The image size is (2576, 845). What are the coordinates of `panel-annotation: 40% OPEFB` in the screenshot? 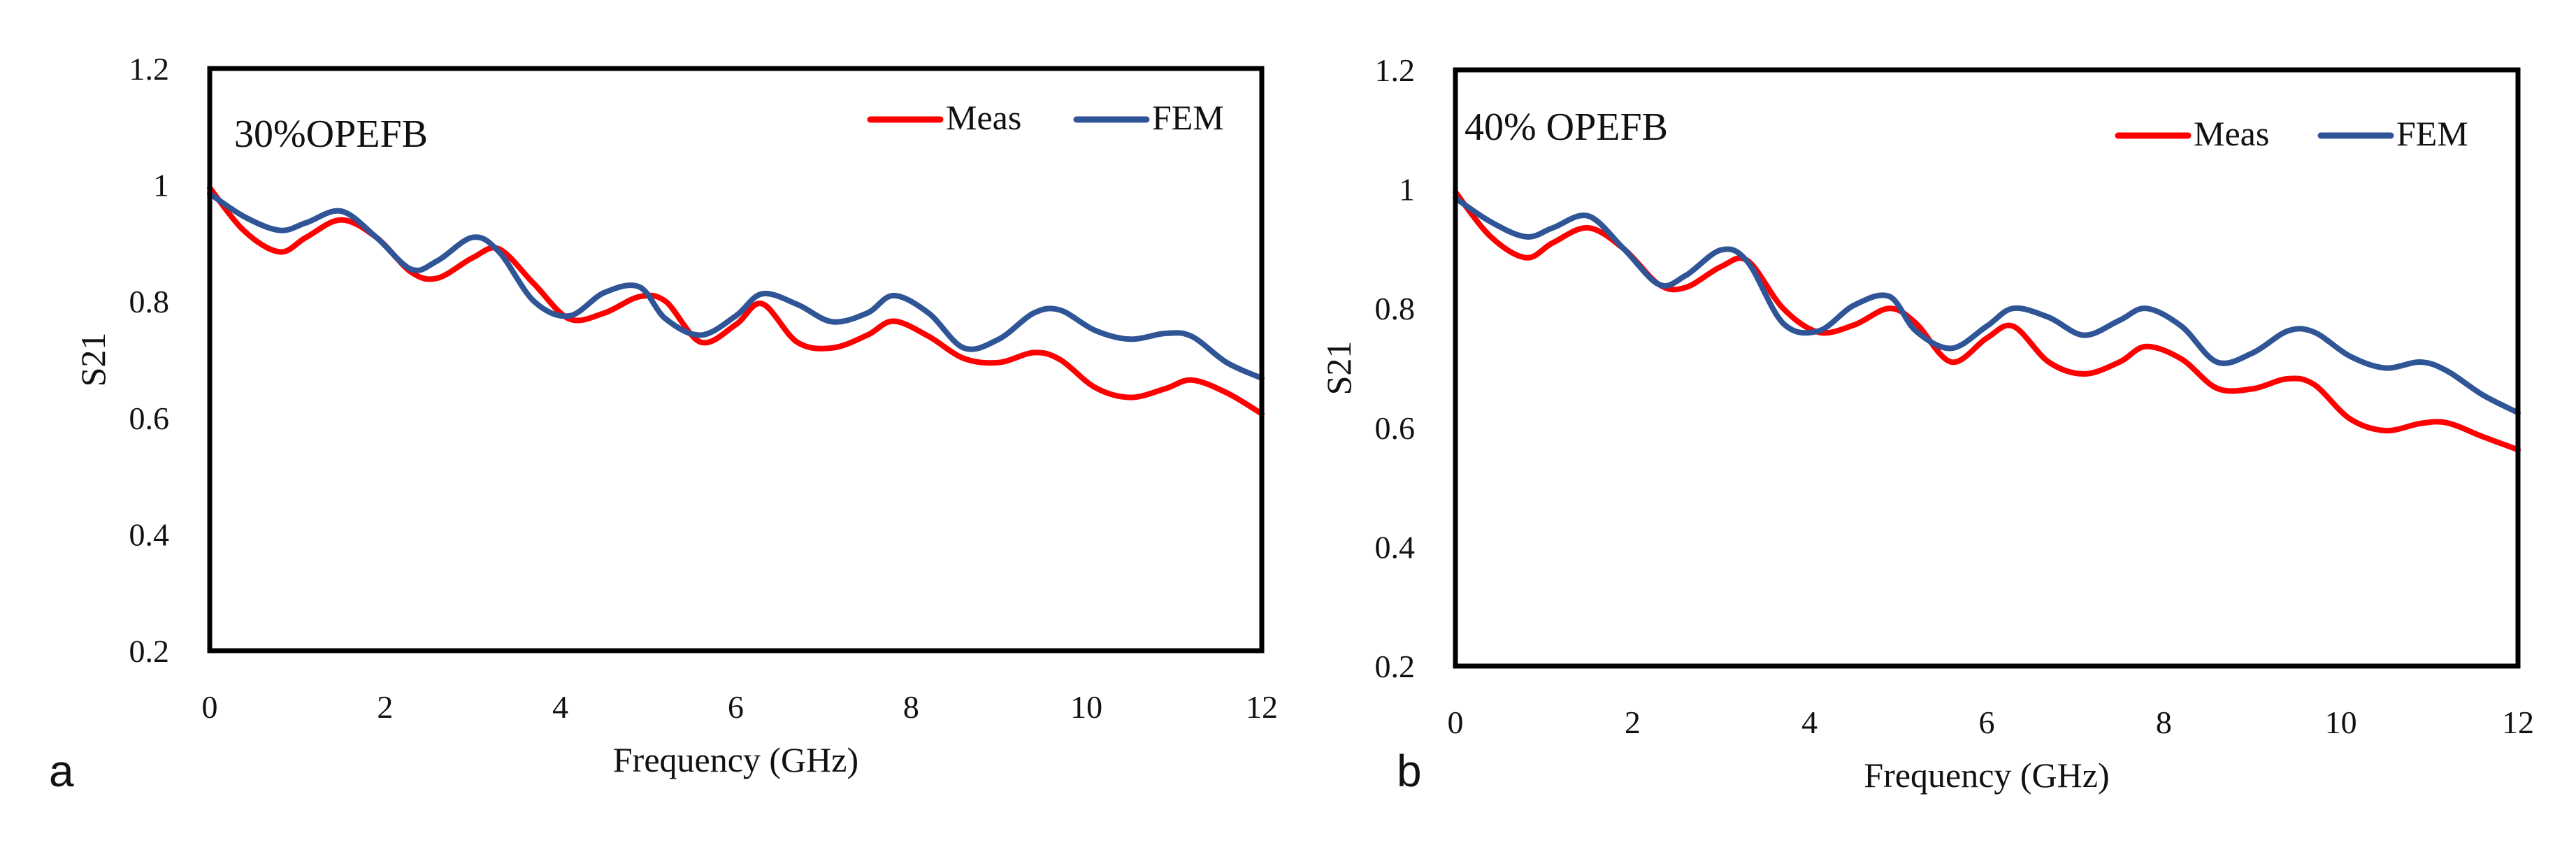 It's located at (1566, 128).